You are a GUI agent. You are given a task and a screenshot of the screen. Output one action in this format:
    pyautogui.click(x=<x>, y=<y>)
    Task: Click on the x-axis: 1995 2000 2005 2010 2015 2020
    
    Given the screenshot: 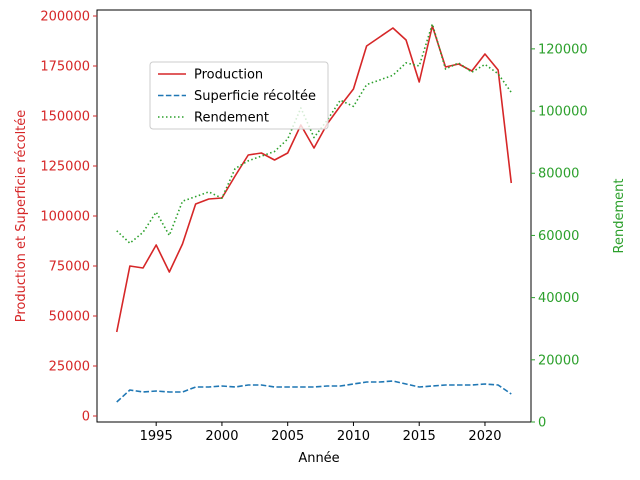 What is the action you would take?
    pyautogui.click(x=321, y=433)
    